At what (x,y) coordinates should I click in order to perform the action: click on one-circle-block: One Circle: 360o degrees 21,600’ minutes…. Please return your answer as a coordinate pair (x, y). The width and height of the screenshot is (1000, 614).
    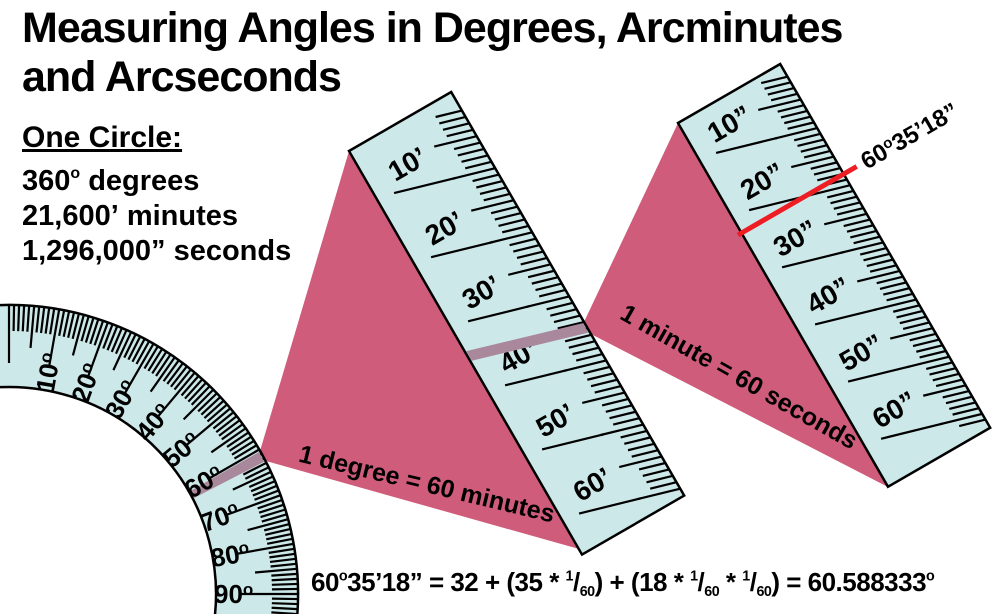
    Looking at the image, I should click on (156, 195).